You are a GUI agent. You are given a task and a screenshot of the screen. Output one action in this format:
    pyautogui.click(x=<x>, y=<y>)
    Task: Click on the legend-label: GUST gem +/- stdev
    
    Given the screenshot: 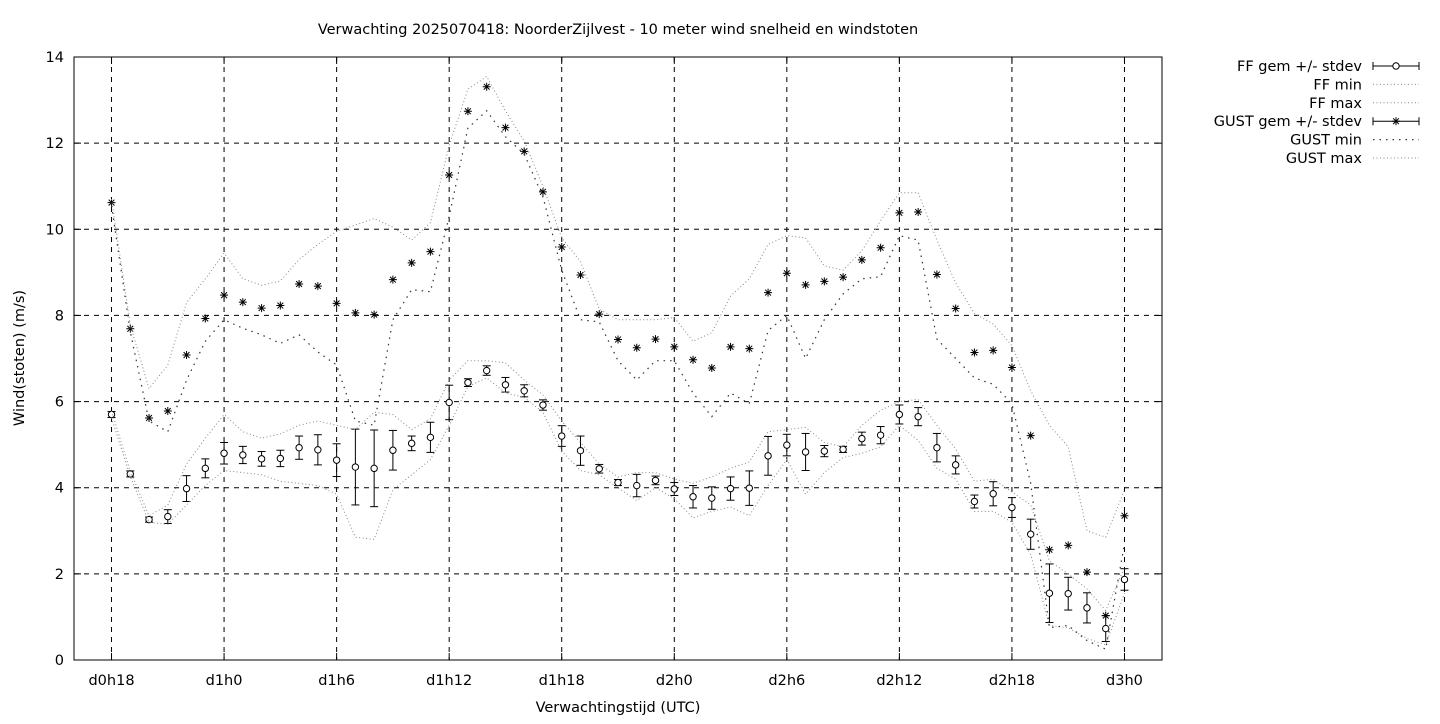 What is the action you would take?
    pyautogui.click(x=1288, y=122)
    